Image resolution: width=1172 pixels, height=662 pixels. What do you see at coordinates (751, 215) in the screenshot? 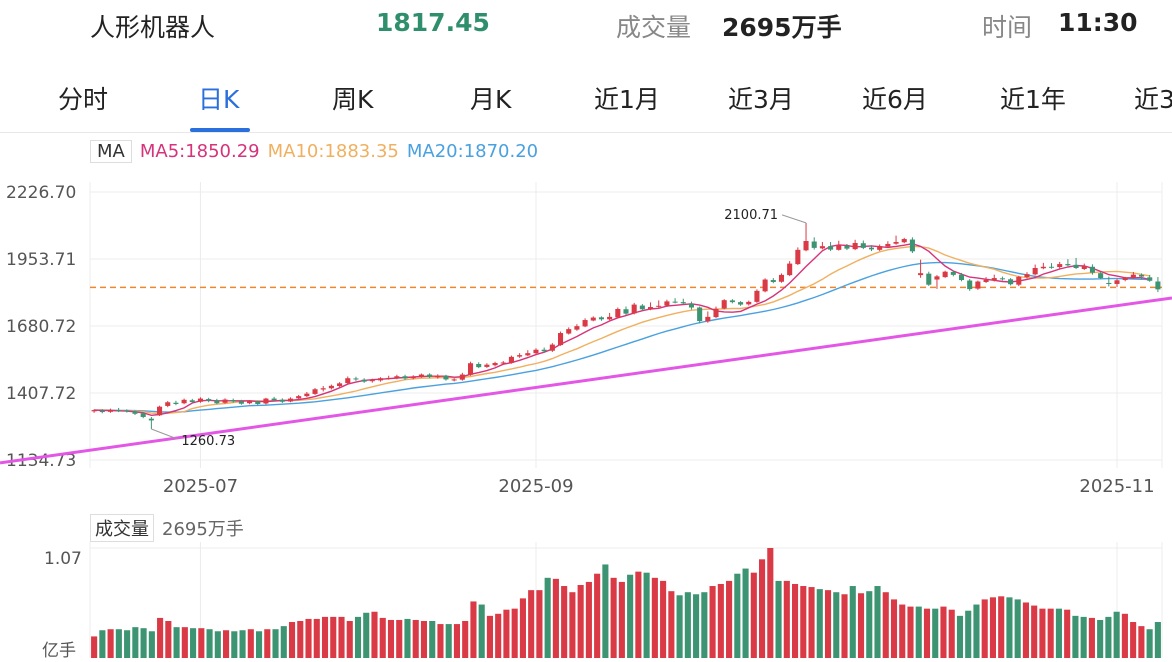
I see `max-annotation: 2100.71` at bounding box center [751, 215].